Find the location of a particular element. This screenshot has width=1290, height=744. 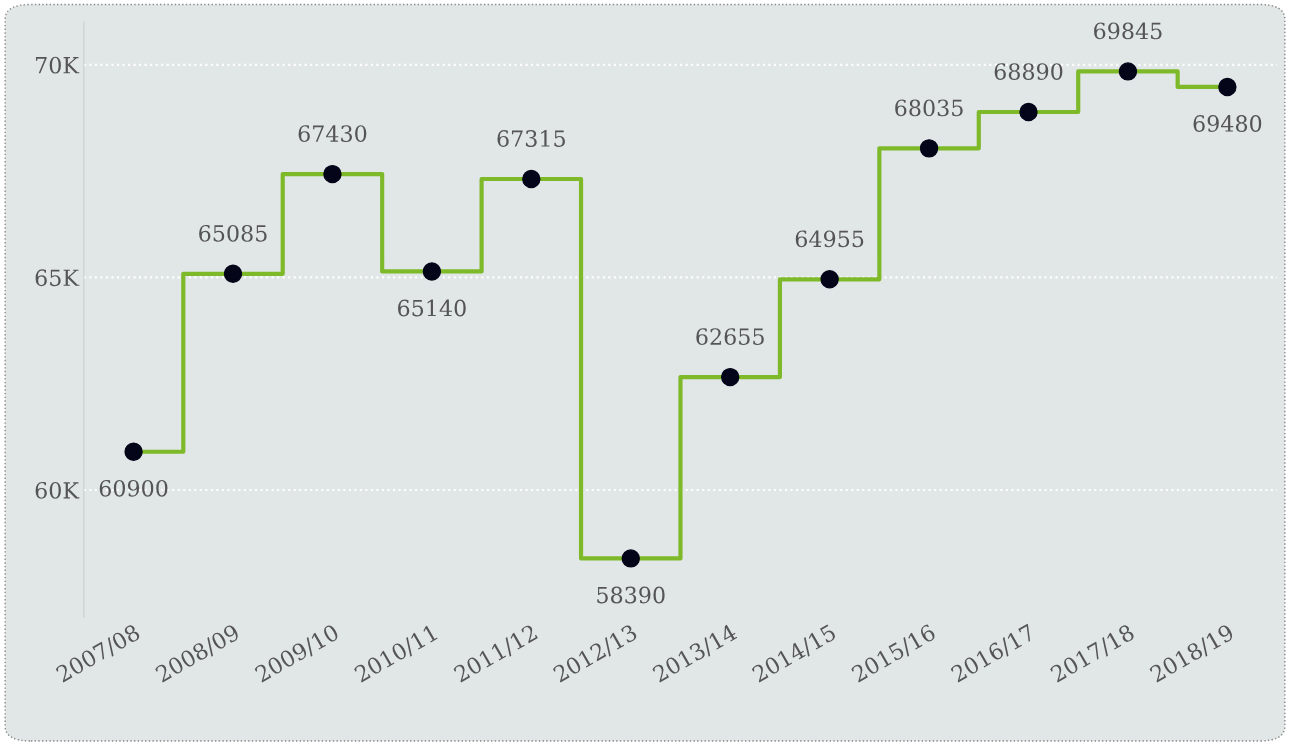

data-label: 65140 is located at coordinates (432, 308).